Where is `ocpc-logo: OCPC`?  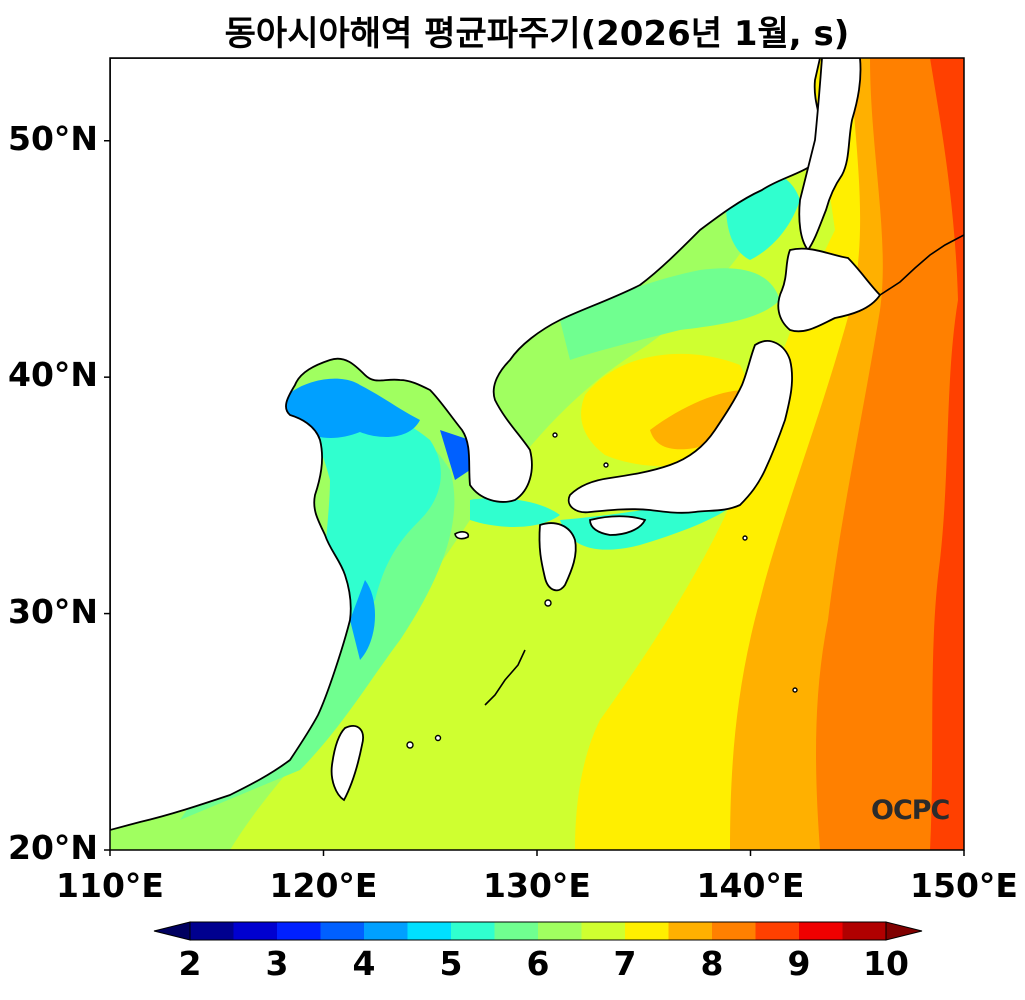
ocpc-logo: OCPC is located at coordinates (910, 810).